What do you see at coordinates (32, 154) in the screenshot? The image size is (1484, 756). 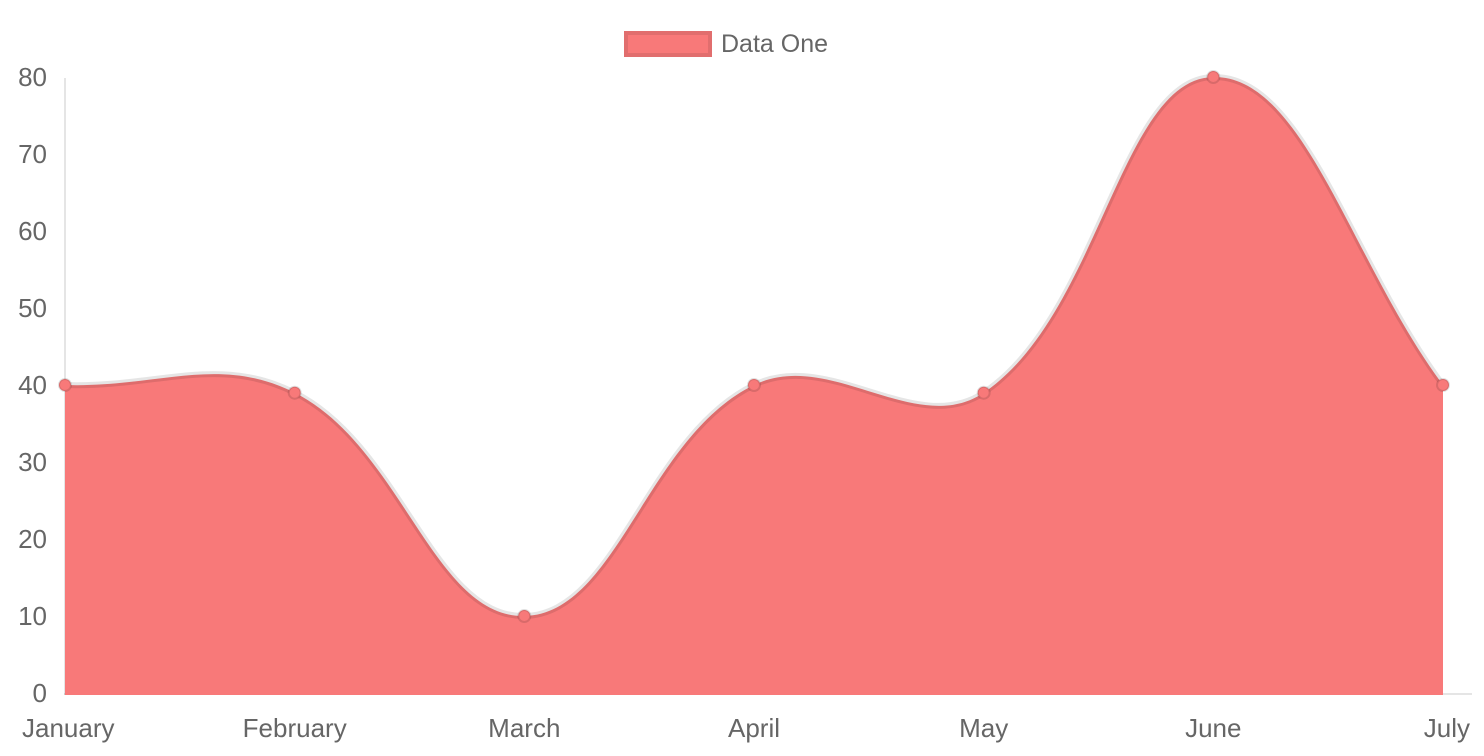 I see `y-tick-label-70: 70` at bounding box center [32, 154].